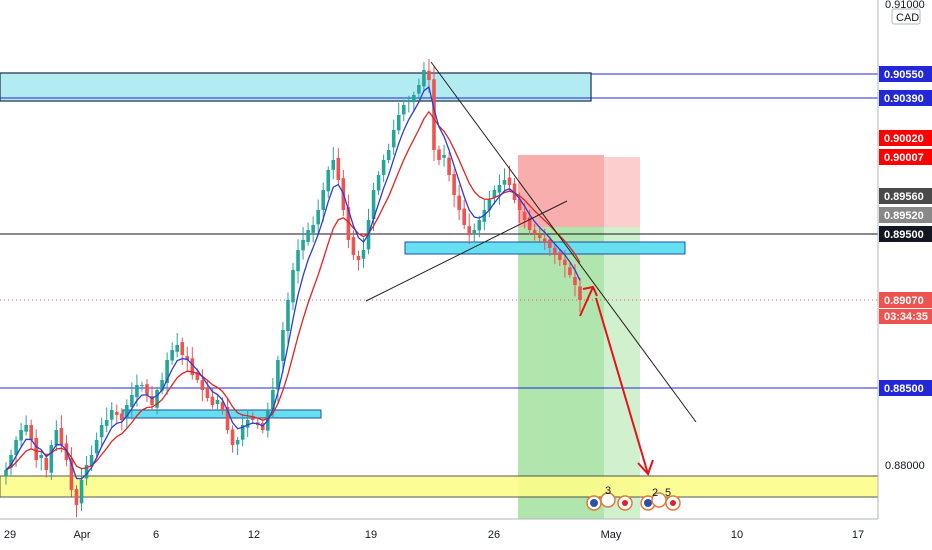 The height and width of the screenshot is (550, 932). What do you see at coordinates (673, 499) in the screenshot?
I see `event-marker-6: 5` at bounding box center [673, 499].